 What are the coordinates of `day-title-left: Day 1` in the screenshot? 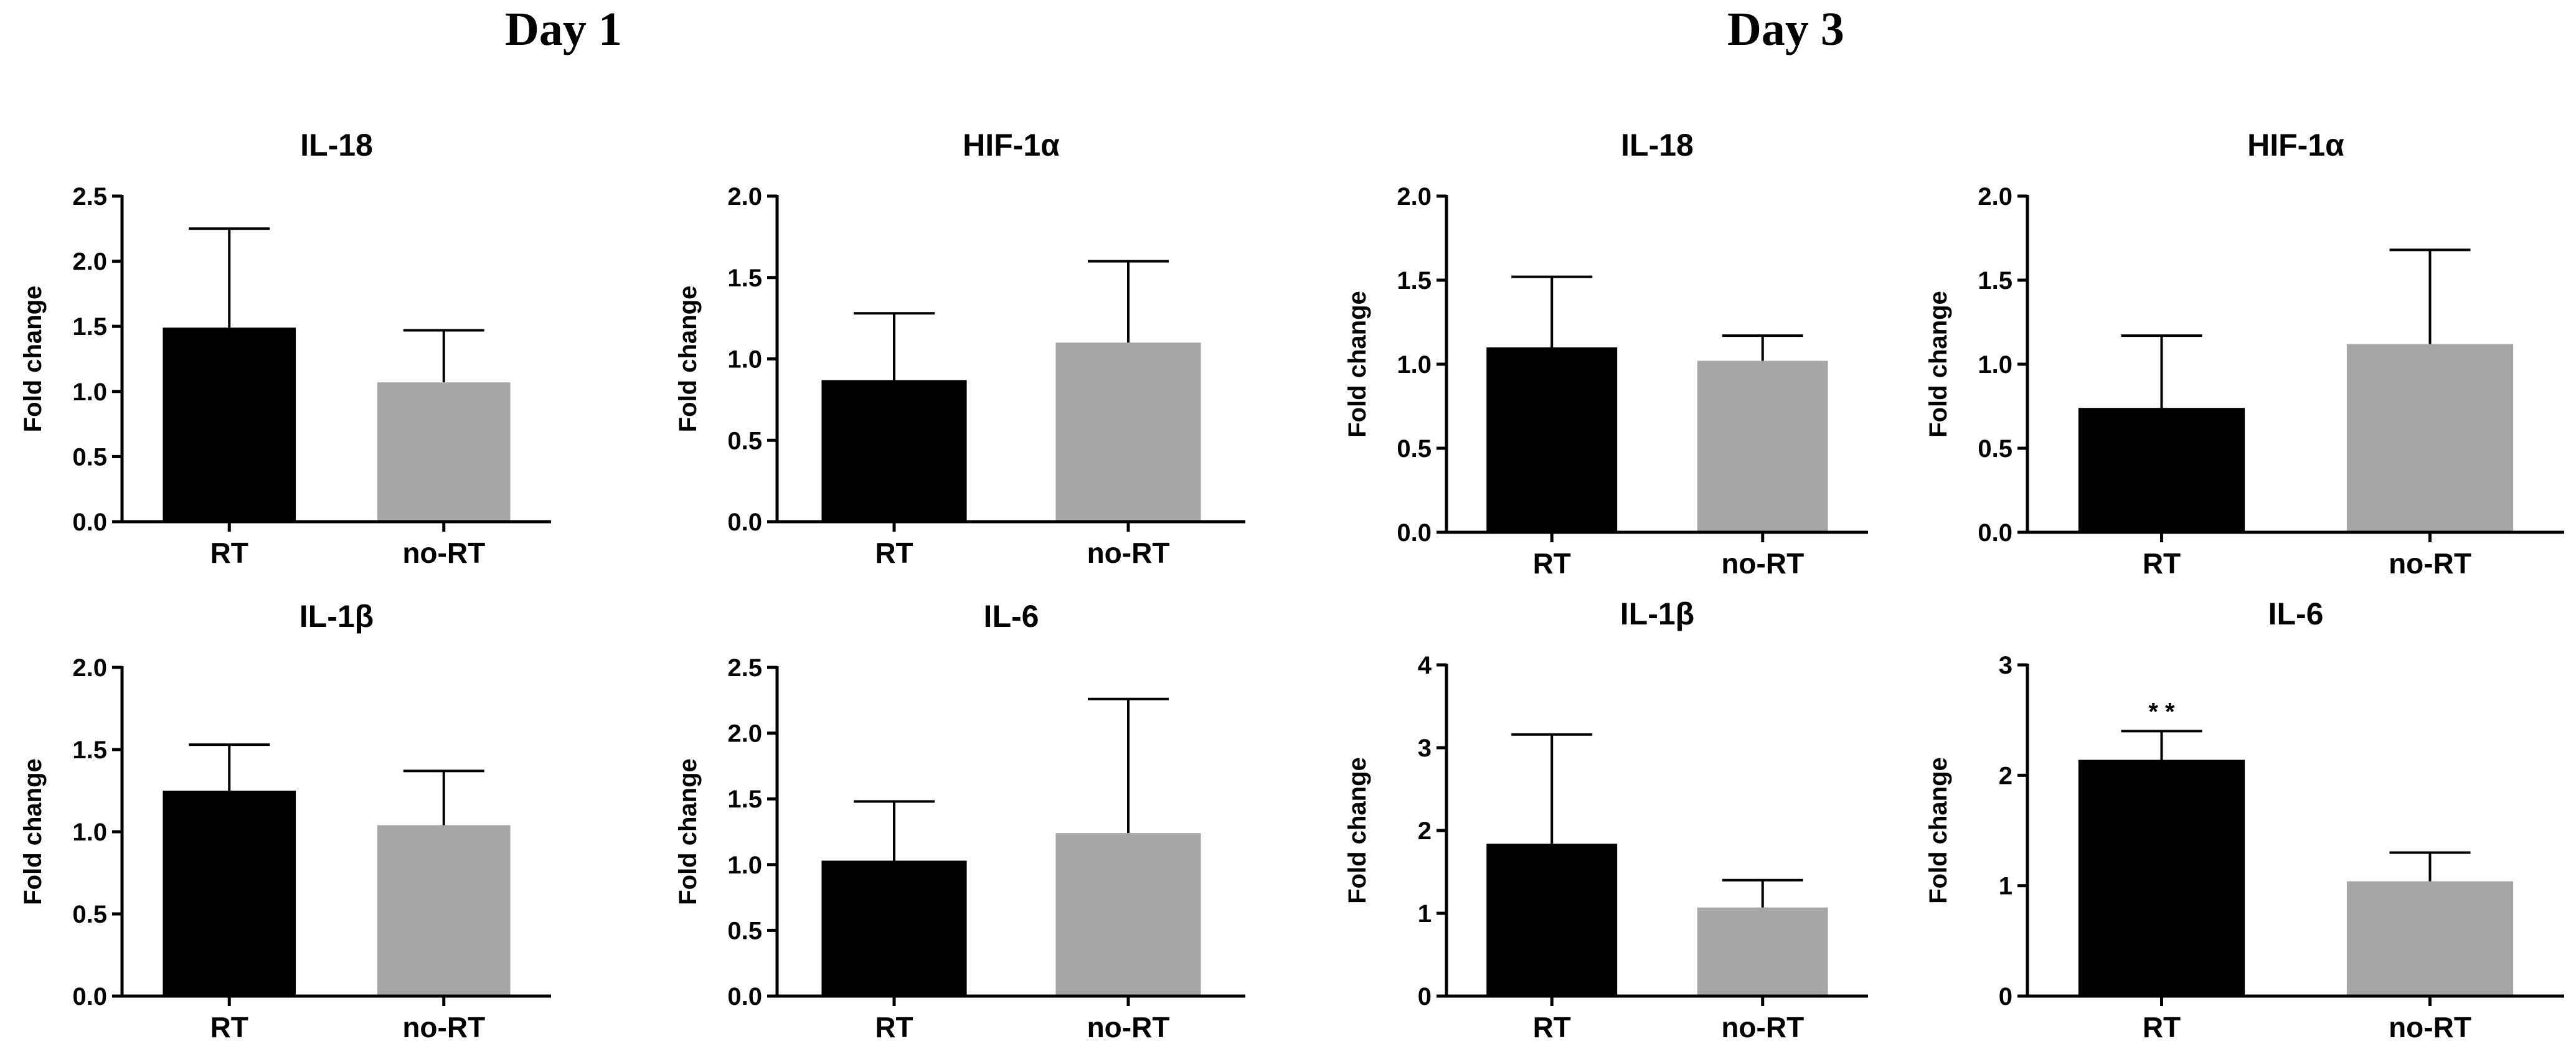 It's located at (563, 29).